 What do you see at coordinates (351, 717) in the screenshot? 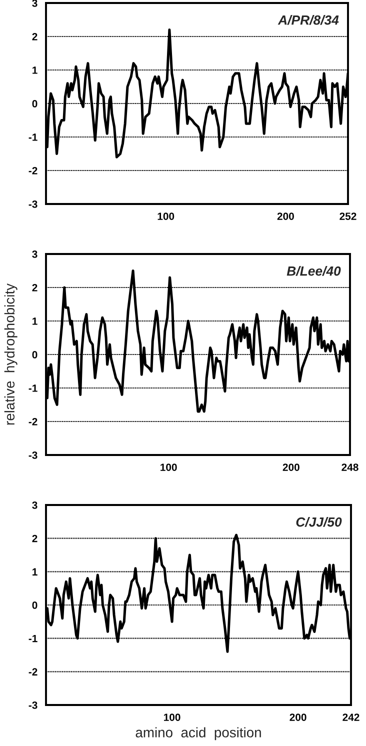
I see `x-tick-label: 242` at bounding box center [351, 717].